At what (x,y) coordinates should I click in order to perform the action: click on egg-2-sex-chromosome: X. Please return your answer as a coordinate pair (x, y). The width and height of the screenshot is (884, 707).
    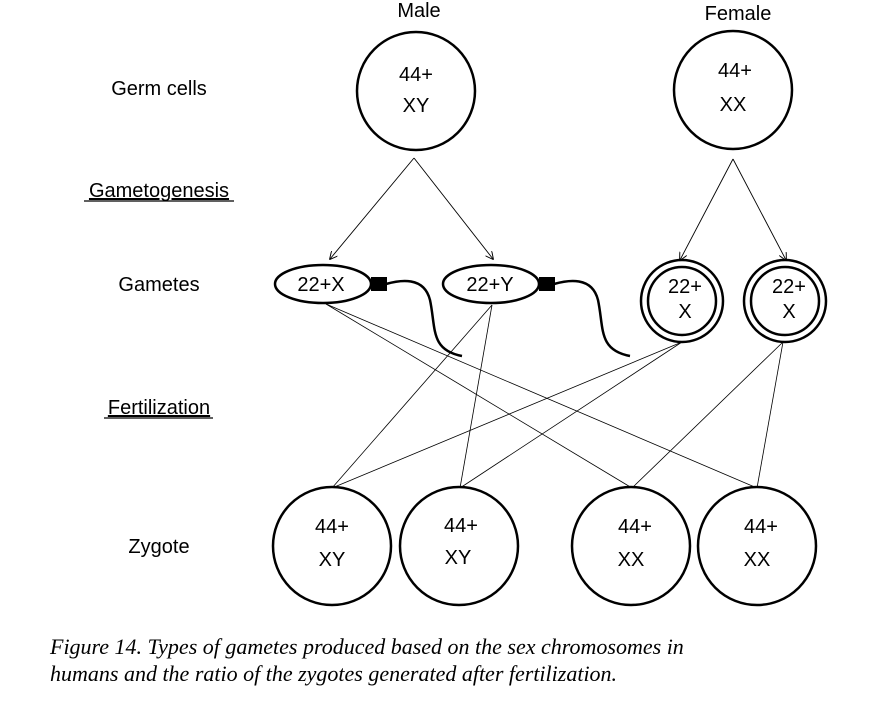
    Looking at the image, I should click on (788, 312).